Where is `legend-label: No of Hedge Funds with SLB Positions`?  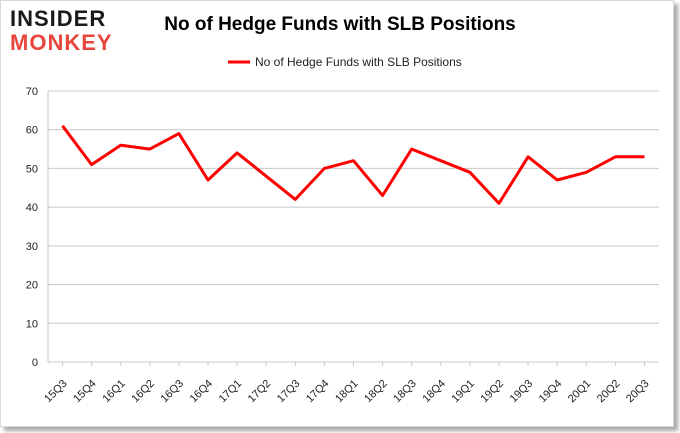
legend-label: No of Hedge Funds with SLB Positions is located at coordinates (358, 62).